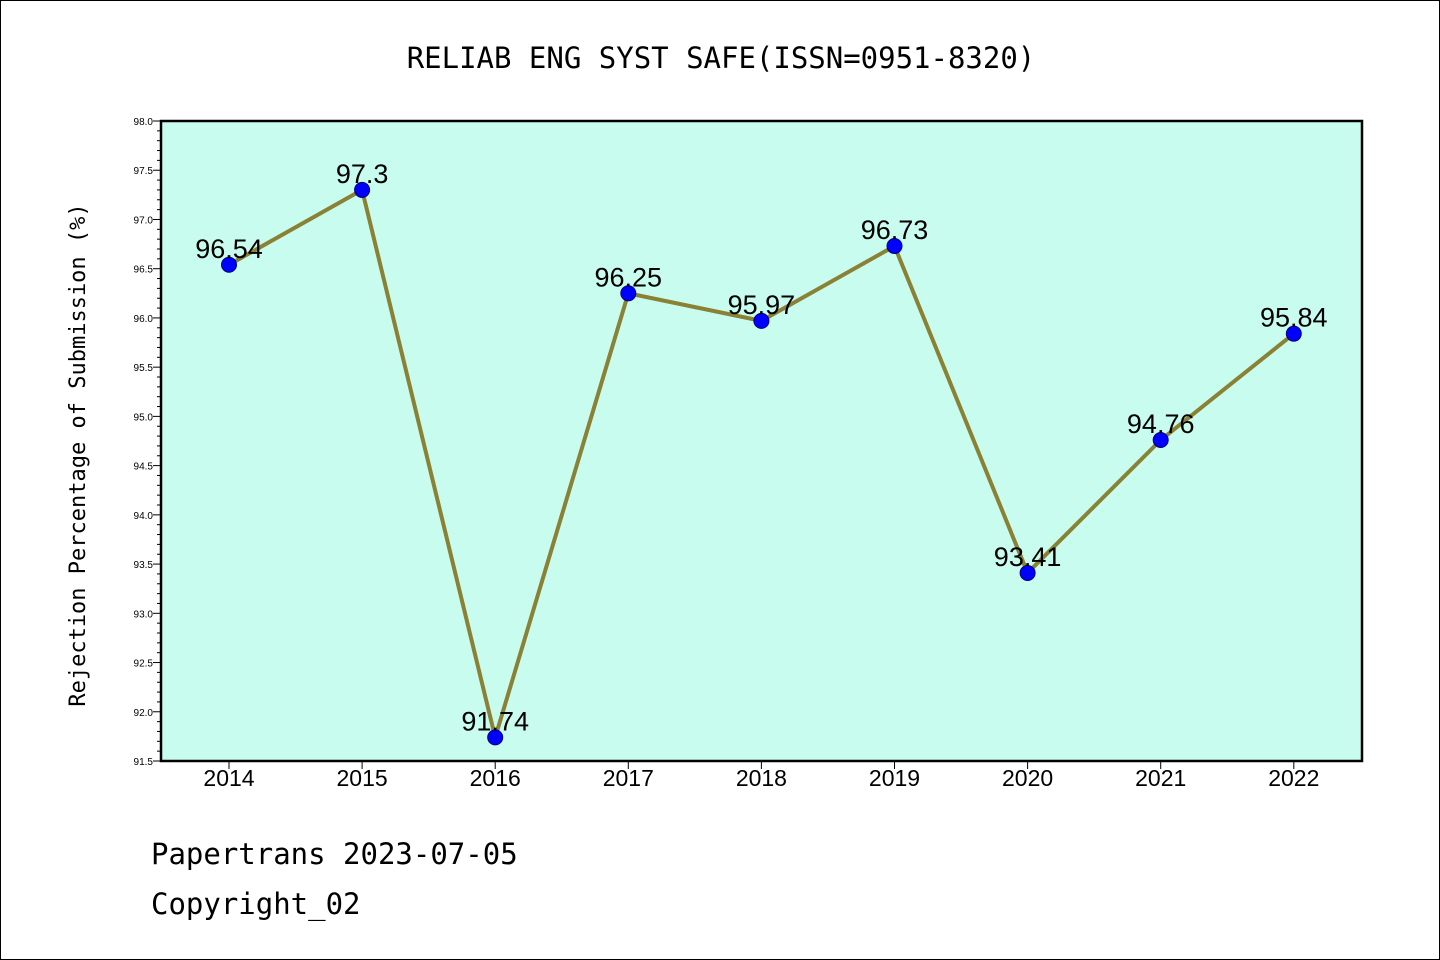  I want to click on x-tick-label: 2020, so click(1027, 778).